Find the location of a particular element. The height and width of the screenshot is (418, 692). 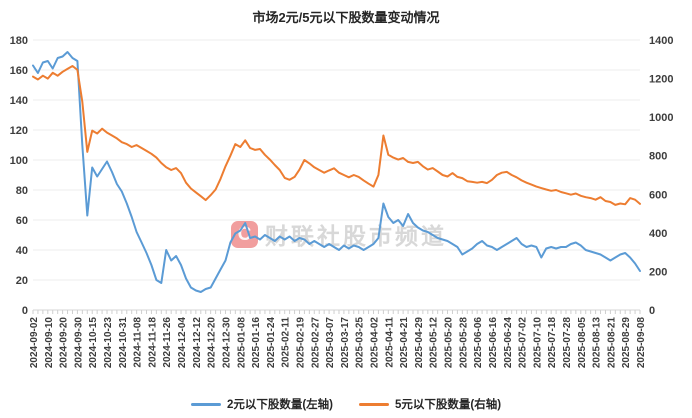

right-axis-tick-label: 800 is located at coordinates (658, 157).